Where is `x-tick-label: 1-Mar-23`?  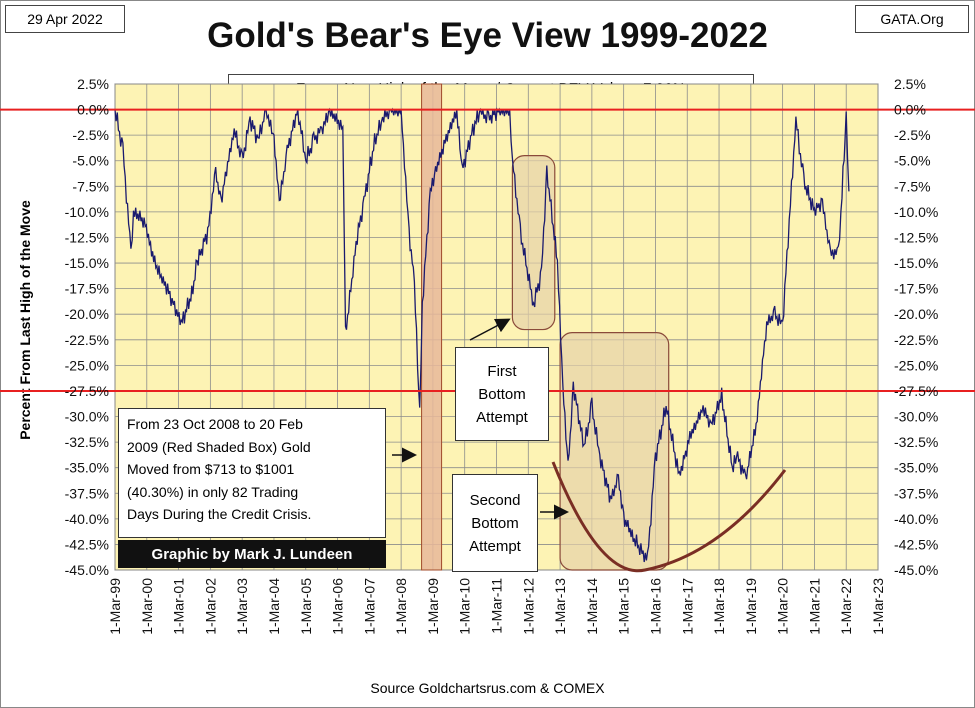 x-tick-label: 1-Mar-23 is located at coordinates (878, 606).